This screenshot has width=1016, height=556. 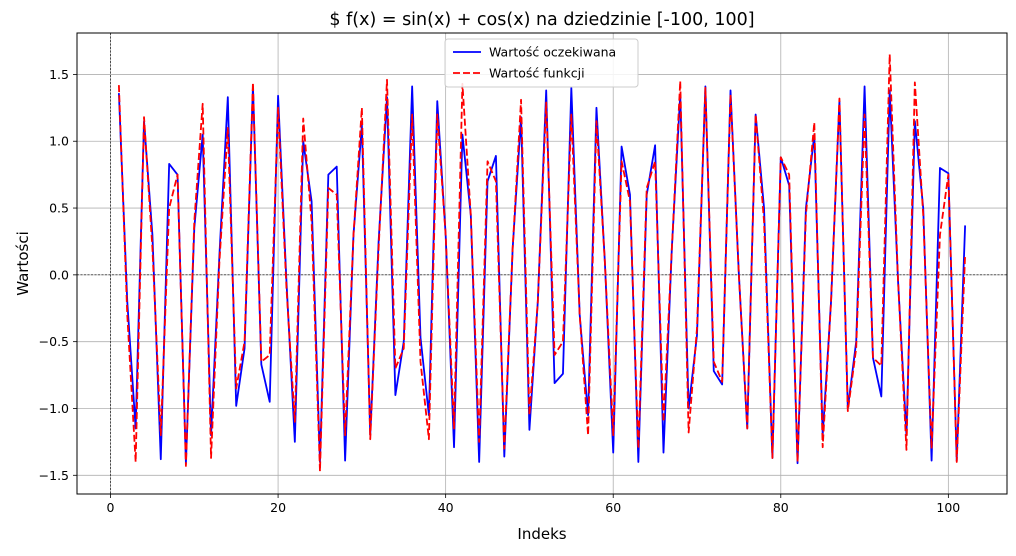 I want to click on x-tick-label: 60, so click(x=613, y=507).